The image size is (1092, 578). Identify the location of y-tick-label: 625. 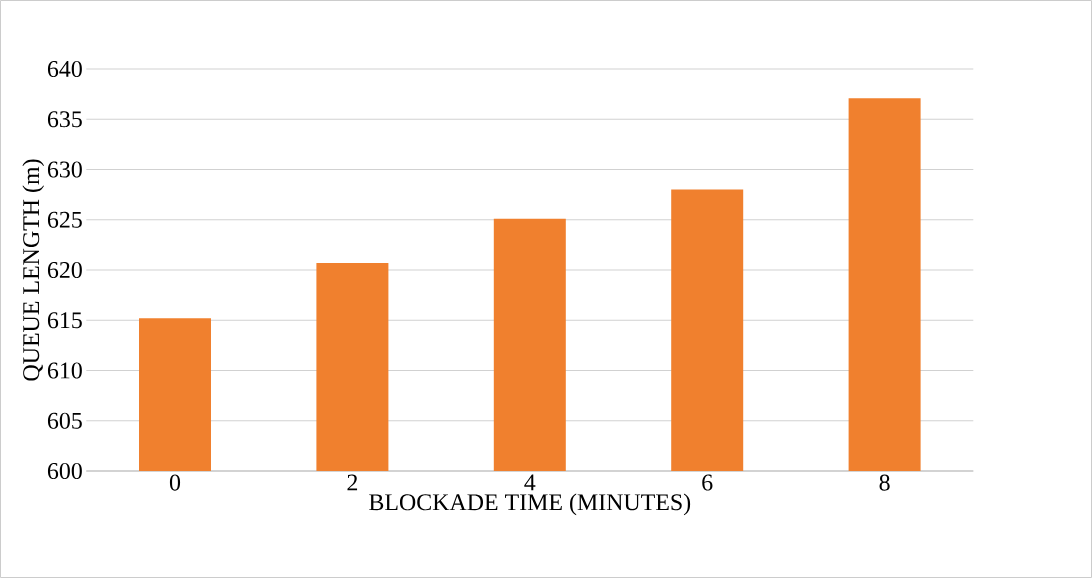
(64, 219).